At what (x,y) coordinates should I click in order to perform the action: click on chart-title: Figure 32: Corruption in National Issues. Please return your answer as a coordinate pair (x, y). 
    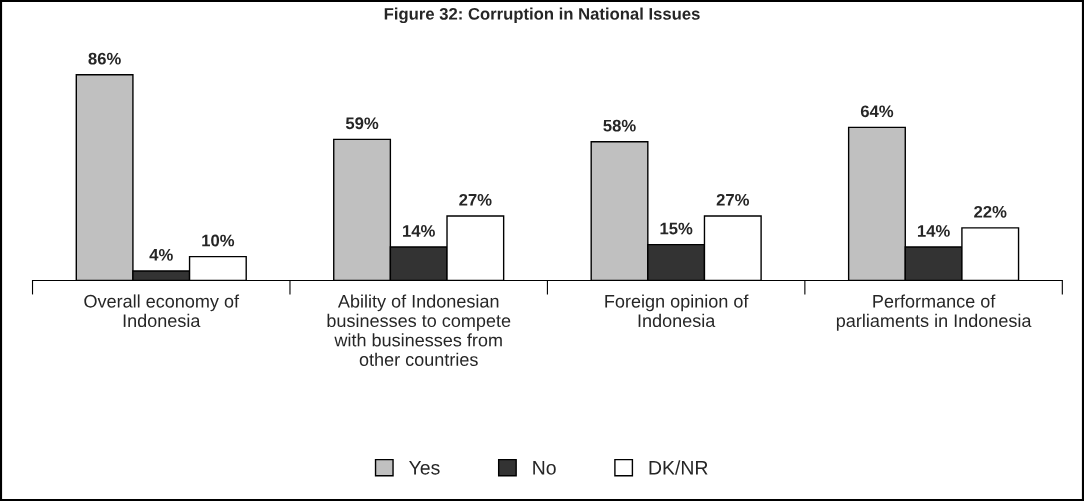
    Looking at the image, I should click on (542, 15).